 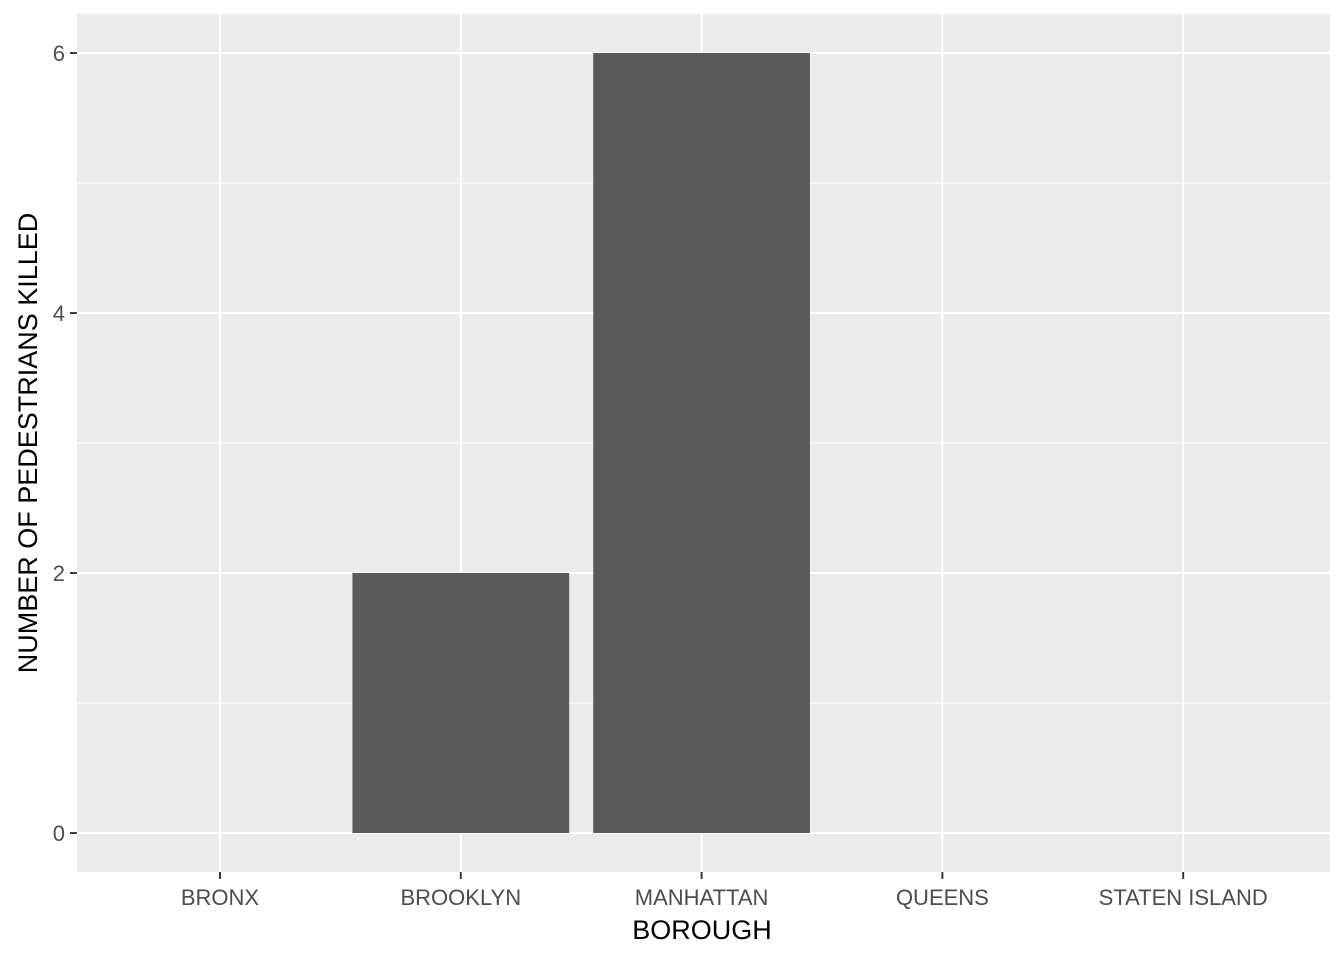 What do you see at coordinates (59, 313) in the screenshot?
I see `y-tick-label: 4` at bounding box center [59, 313].